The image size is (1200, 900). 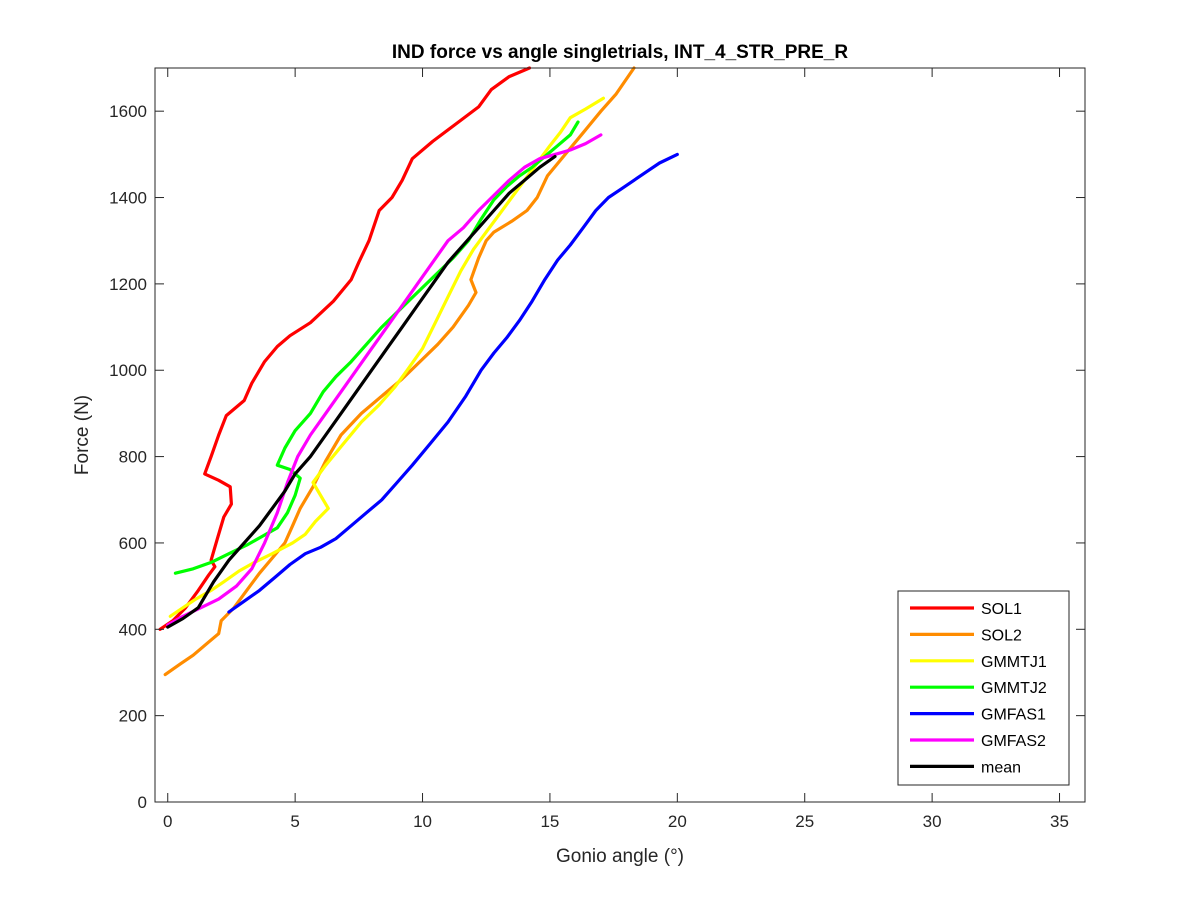 What do you see at coordinates (1013, 741) in the screenshot?
I see `legend-label: GMFAS2` at bounding box center [1013, 741].